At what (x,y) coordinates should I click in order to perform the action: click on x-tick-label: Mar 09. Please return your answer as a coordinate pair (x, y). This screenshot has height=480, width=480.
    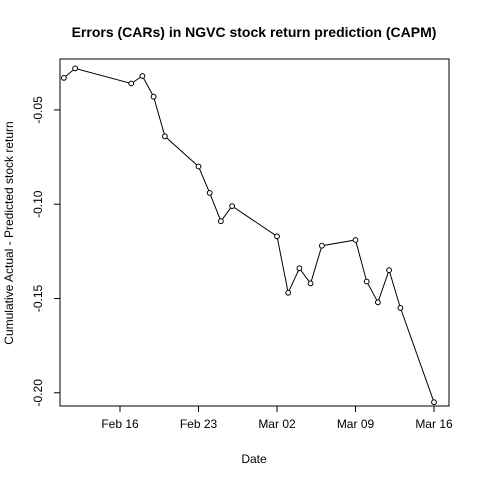
    Looking at the image, I should click on (356, 424).